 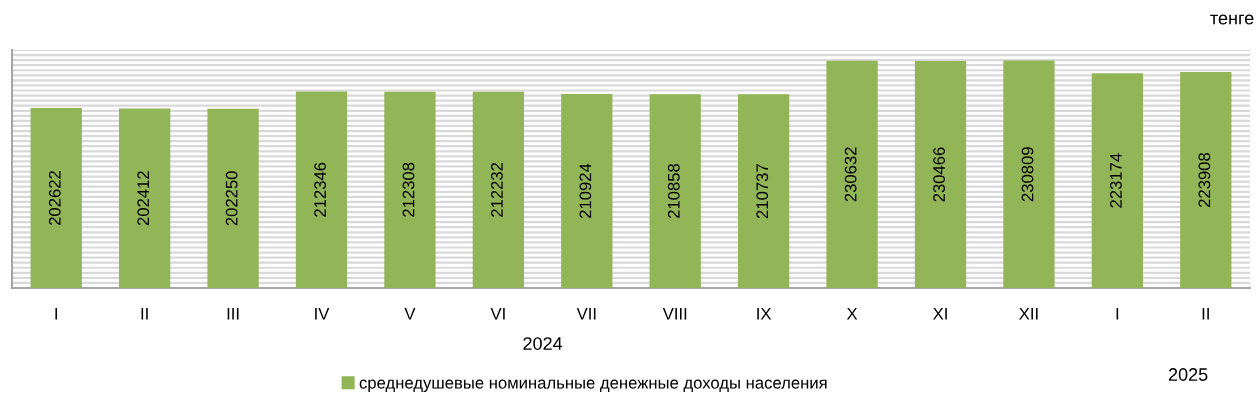 What do you see at coordinates (322, 314) in the screenshot?
I see `x-tick-label: IV` at bounding box center [322, 314].